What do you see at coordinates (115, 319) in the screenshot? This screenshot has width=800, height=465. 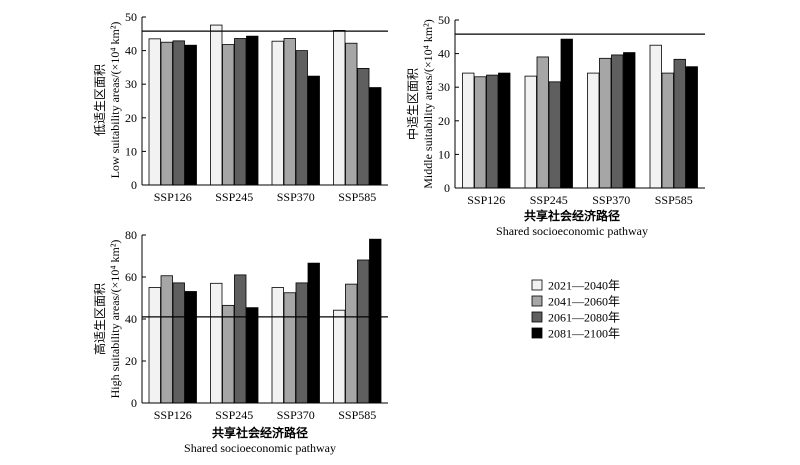 I see `high-ylabel-en: High suitability areas/(×10⁴ km²)` at bounding box center [115, 319].